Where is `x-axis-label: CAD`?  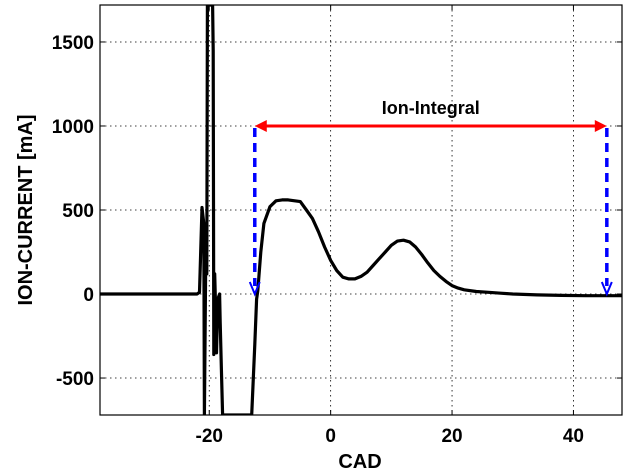 x-axis-label: CAD is located at coordinates (359, 462).